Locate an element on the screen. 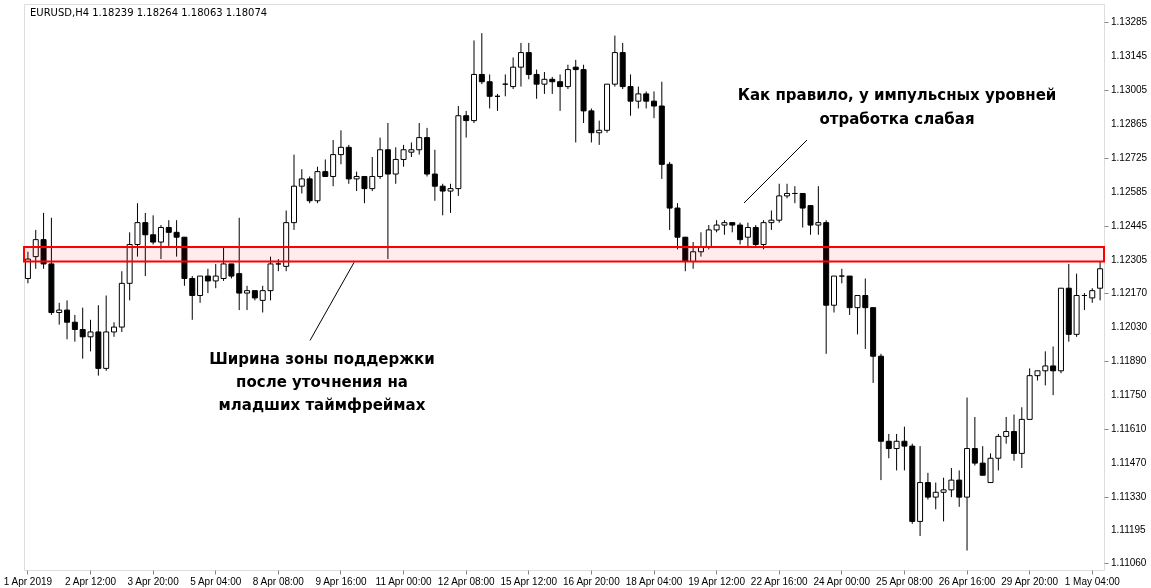  x-tick-label: 8 Apr 08:00 is located at coordinates (278, 581).